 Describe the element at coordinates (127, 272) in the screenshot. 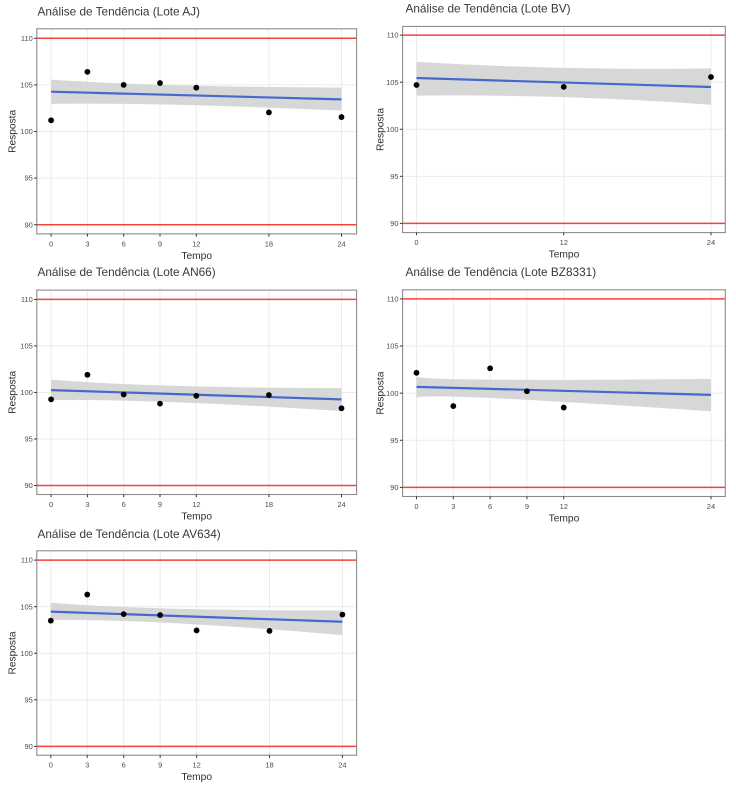

I see `svg-text:Análise de Tendência (Lote AN6: Análise de Tendência (Lote AN66)` at that location.